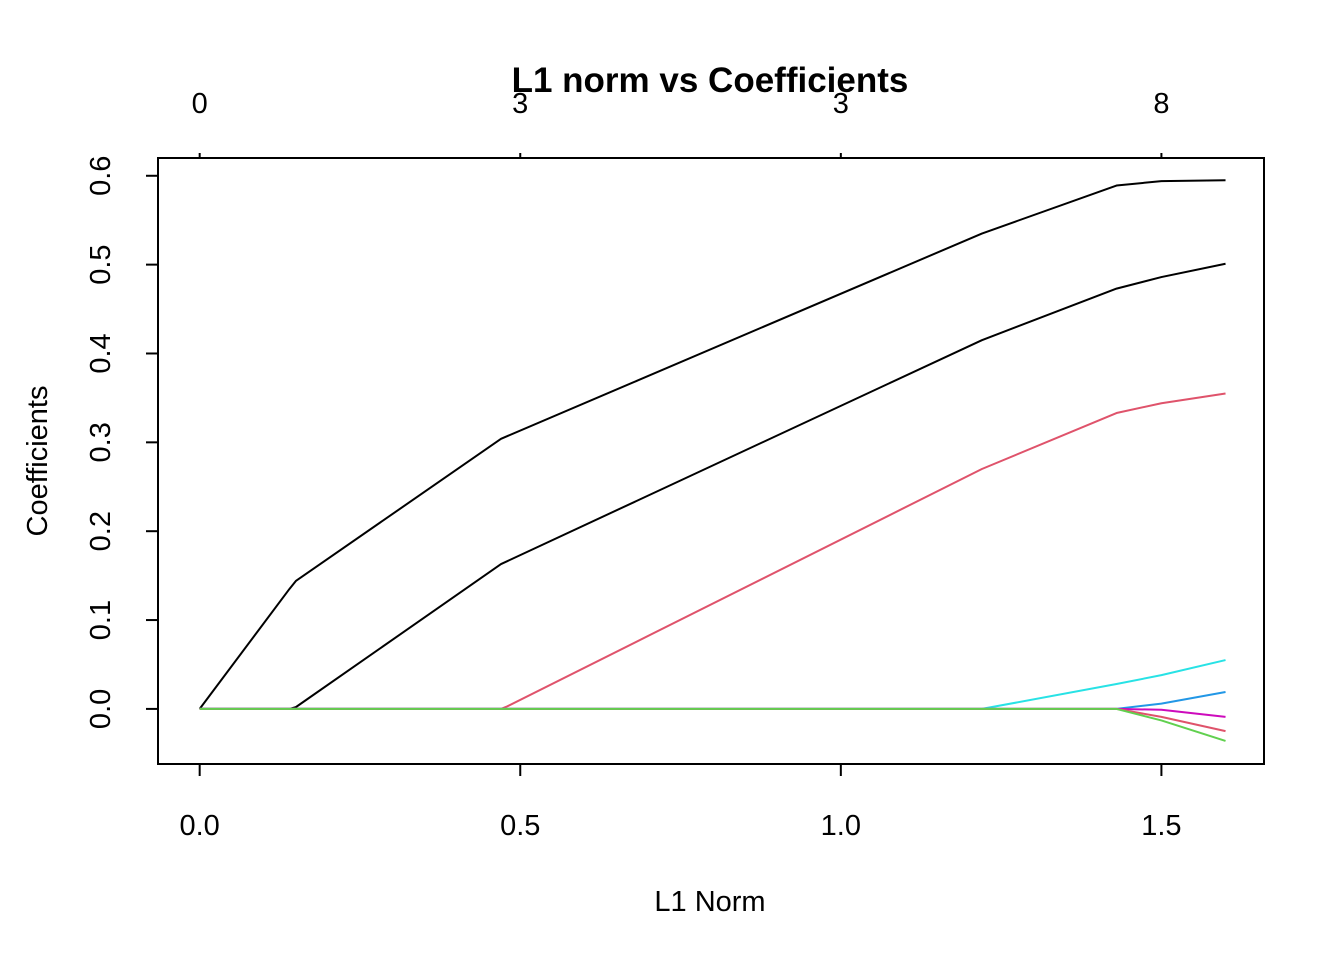  I want to click on x-tick-label: 0.0, so click(200, 826).